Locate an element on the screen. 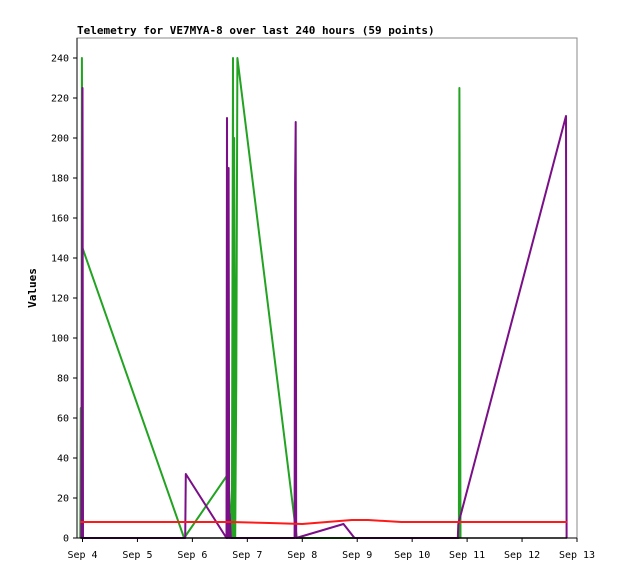  x-tick-label: Sep 7 is located at coordinates (247, 555).